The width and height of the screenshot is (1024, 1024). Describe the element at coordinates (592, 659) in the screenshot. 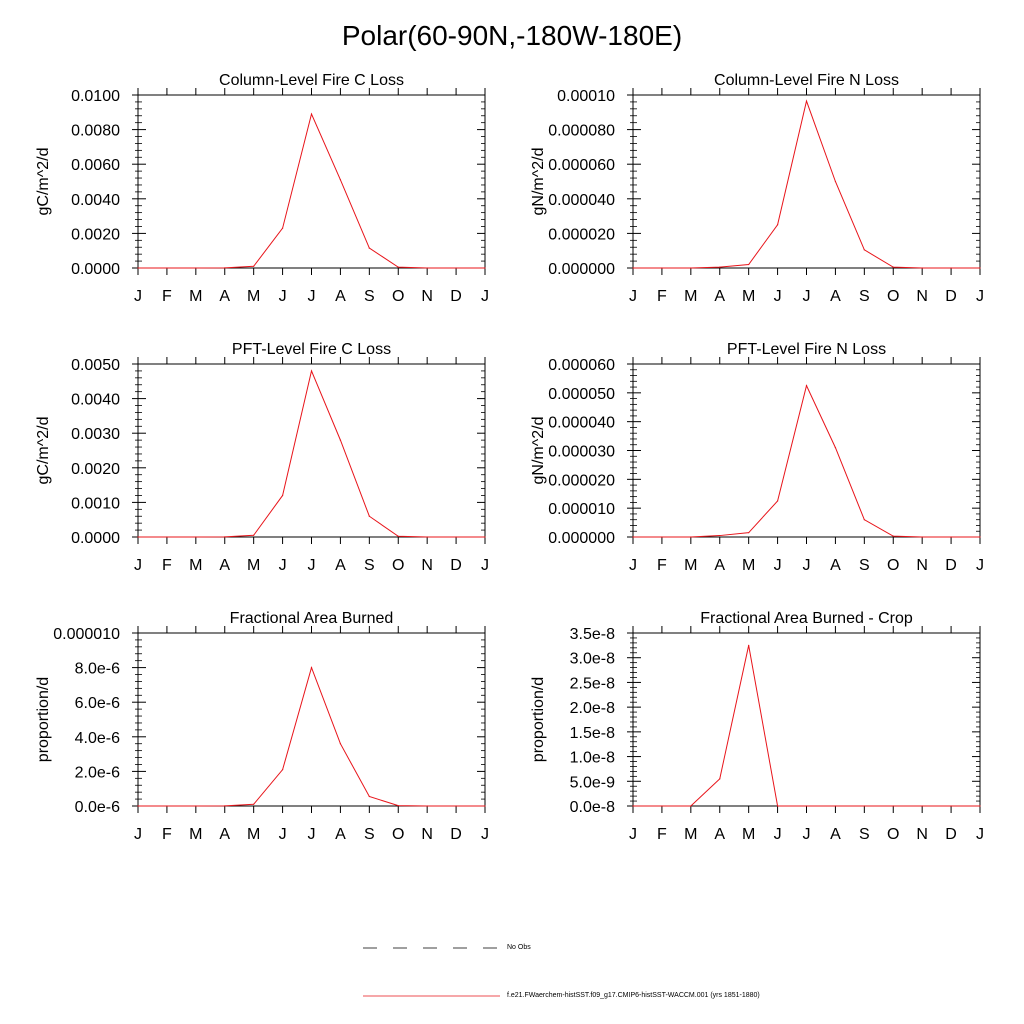

I see `y-tick-label: 3.0e-8` at that location.